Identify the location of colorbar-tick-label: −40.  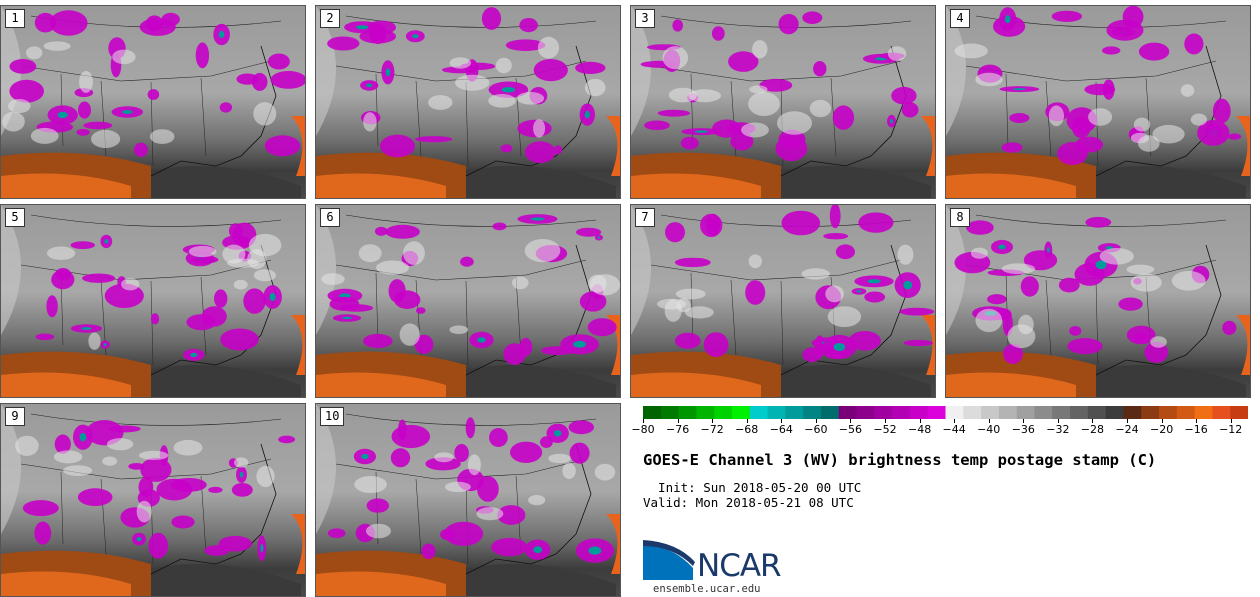
(989, 429).